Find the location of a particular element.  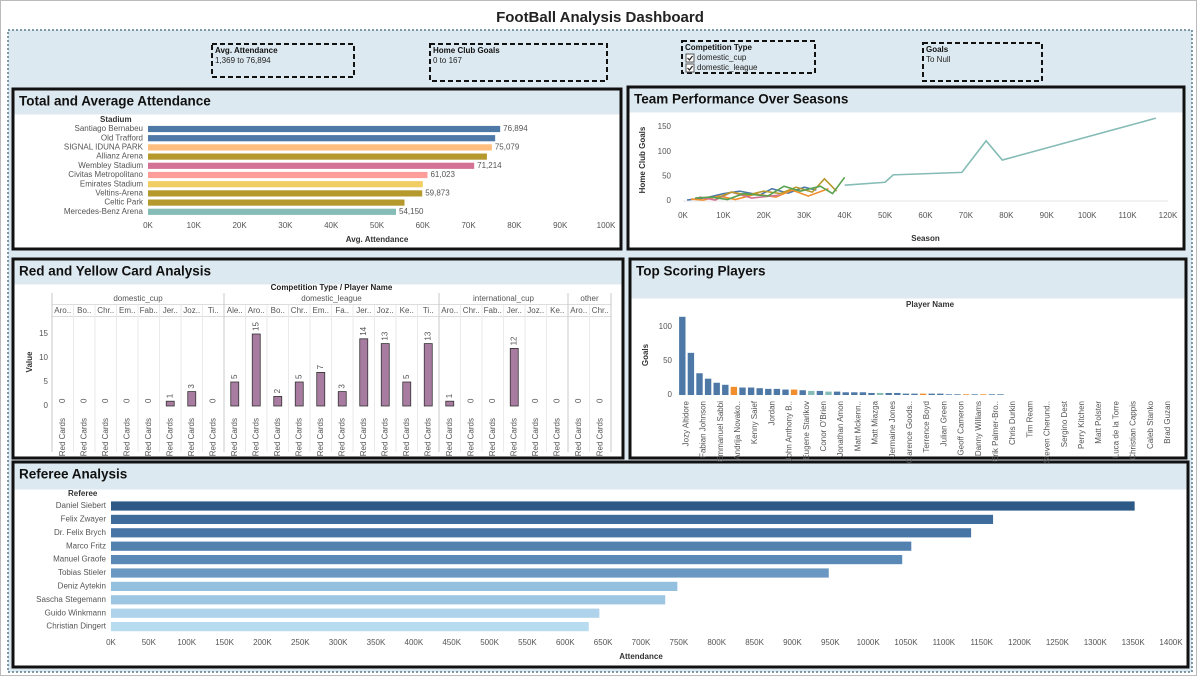

x-tick-label: Matt Mckenn.. is located at coordinates (857, 426).